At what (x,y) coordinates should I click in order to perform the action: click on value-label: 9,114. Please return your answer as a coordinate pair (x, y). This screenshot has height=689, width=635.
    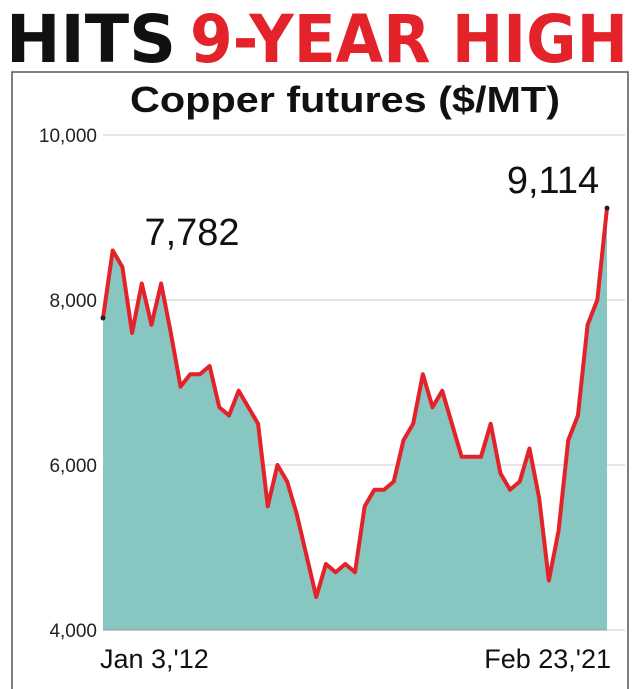
    Looking at the image, I should click on (553, 181).